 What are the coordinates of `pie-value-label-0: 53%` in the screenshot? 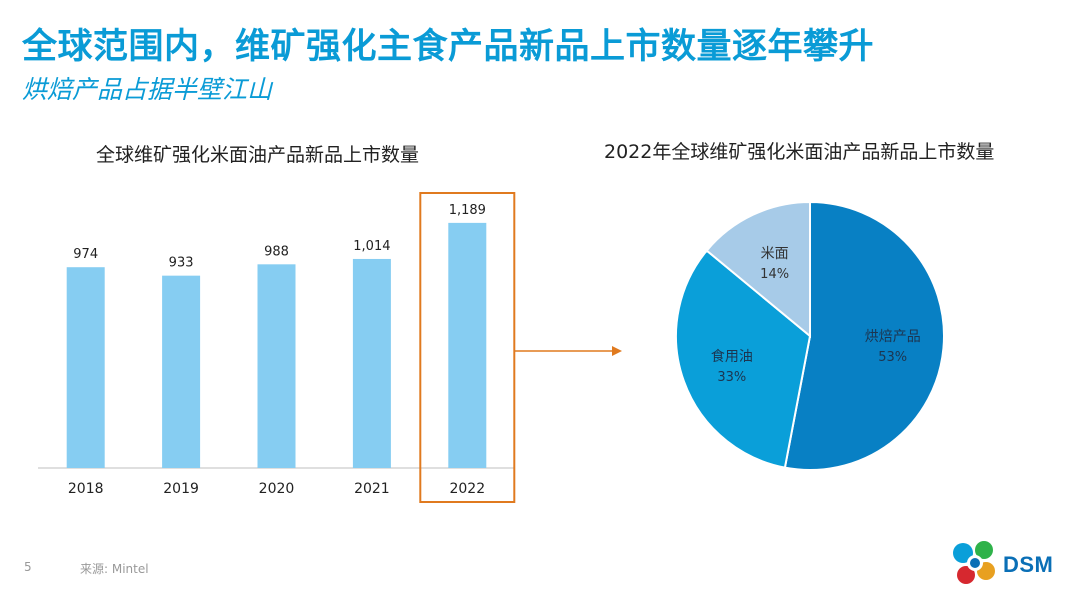 It's located at (892, 357).